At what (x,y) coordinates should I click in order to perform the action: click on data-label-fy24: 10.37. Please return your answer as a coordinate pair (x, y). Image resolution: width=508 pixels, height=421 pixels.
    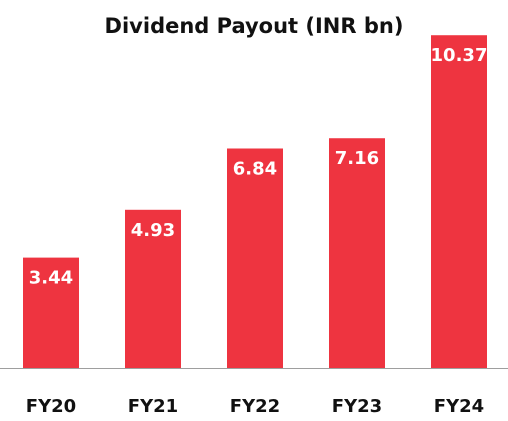
    Looking at the image, I should click on (459, 55).